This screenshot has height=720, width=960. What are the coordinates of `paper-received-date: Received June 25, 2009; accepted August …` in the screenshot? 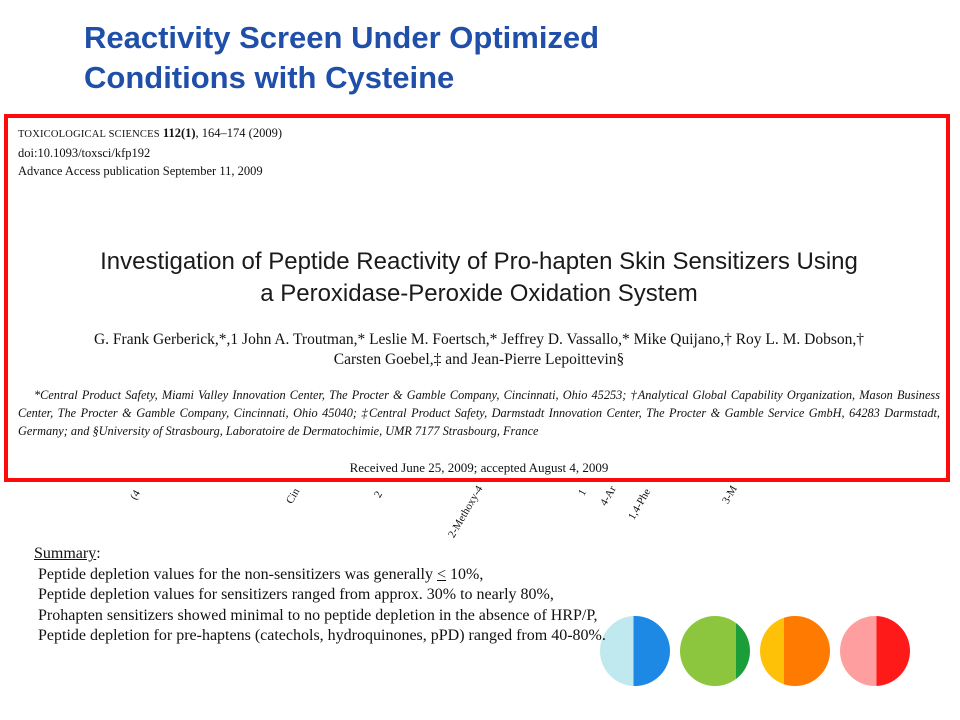 It's located at (479, 467).